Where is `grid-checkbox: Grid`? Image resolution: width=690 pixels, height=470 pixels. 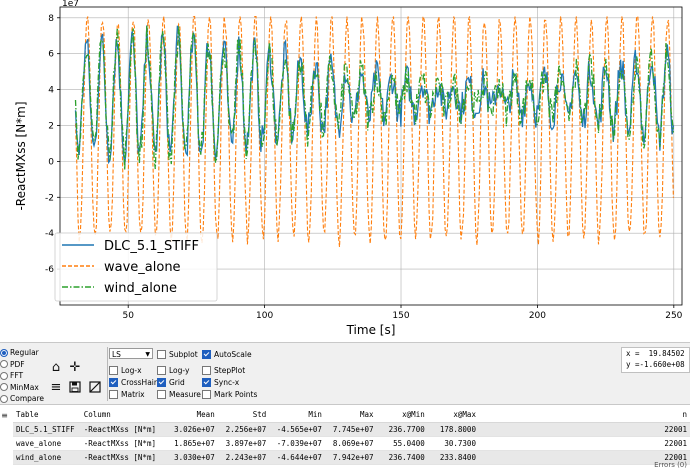 grid-checkbox: Grid is located at coordinates (171, 382).